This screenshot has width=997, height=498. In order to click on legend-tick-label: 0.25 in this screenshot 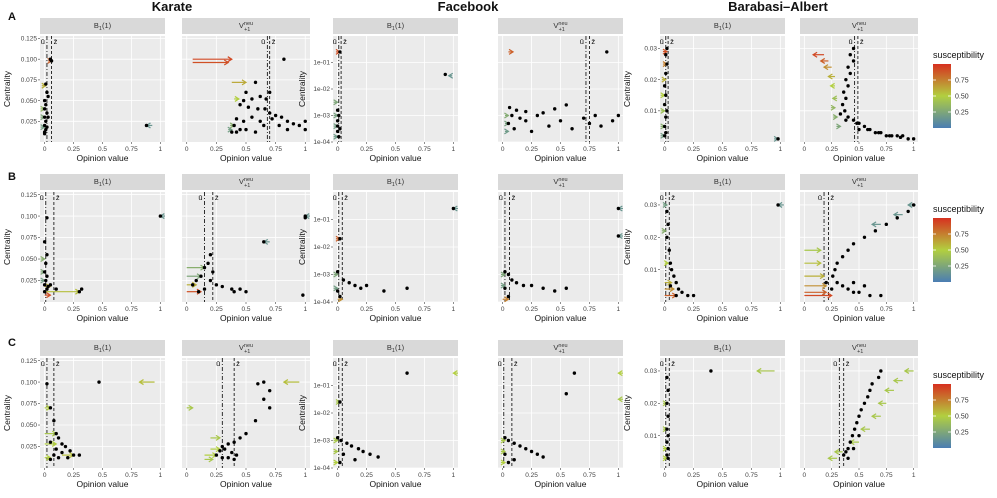, I will do `click(962, 113)`.